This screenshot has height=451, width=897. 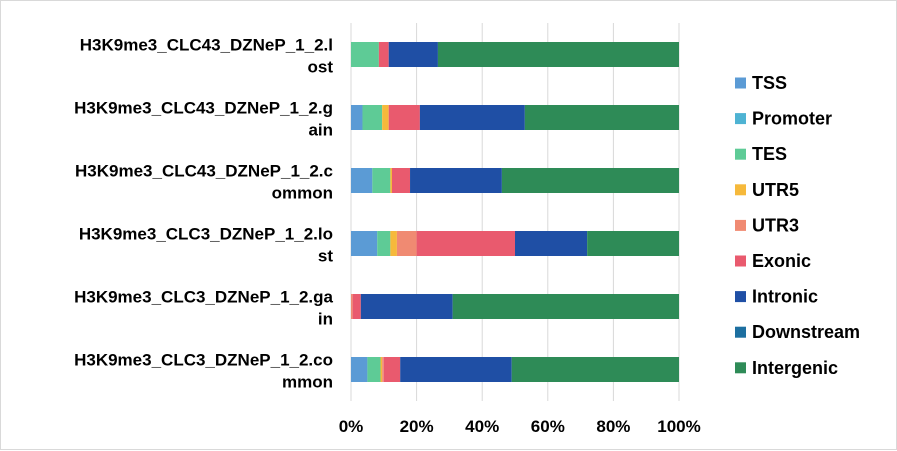 I want to click on category-label-line: H3K9me3_CLC43_DZNeP_1_2.g, so click(x=203, y=108).